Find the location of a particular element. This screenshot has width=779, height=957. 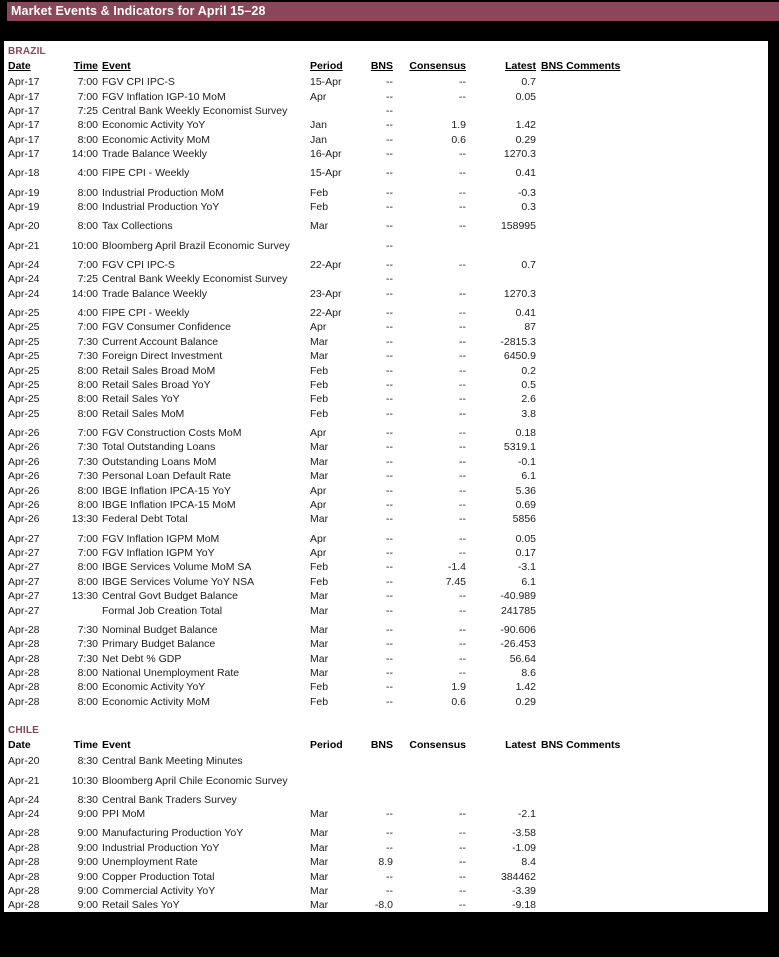

cell-latest: 158995 is located at coordinates (518, 226).